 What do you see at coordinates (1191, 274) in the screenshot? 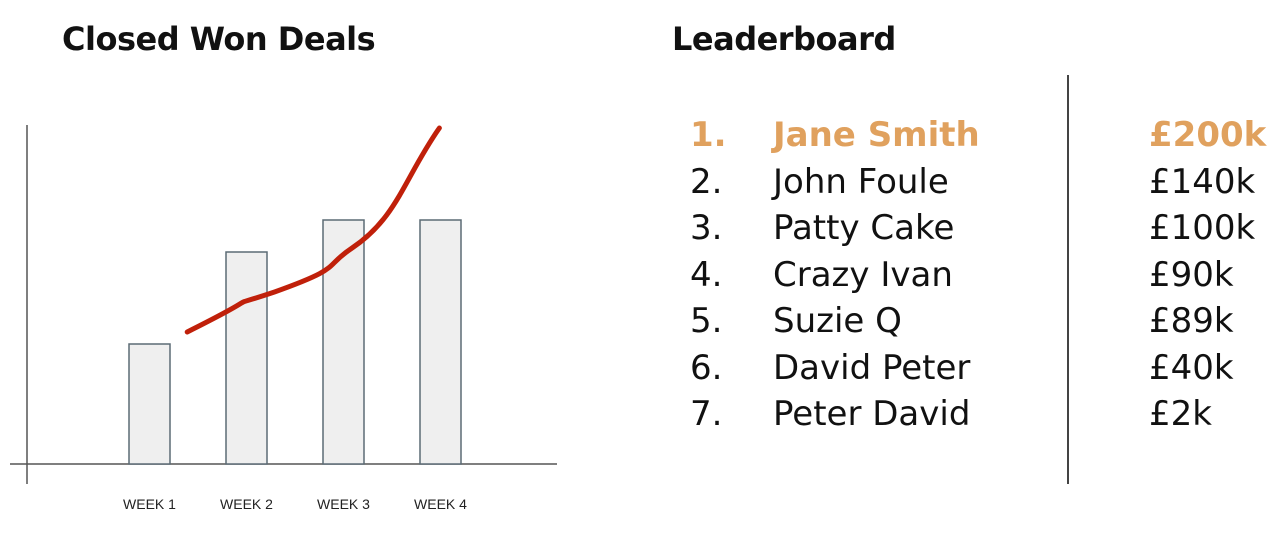
I see `leaderboard-amount: £90k` at bounding box center [1191, 274].